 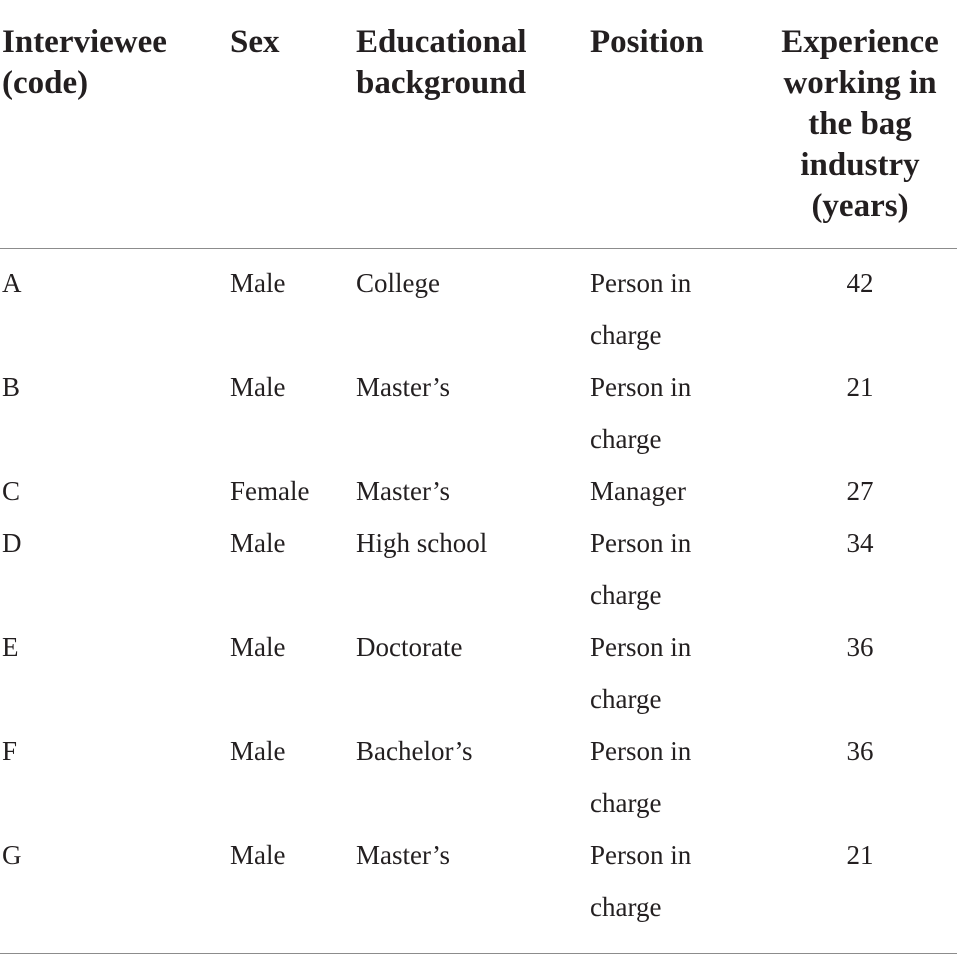 I want to click on header-educational-background: Educational background, so click(x=441, y=62).